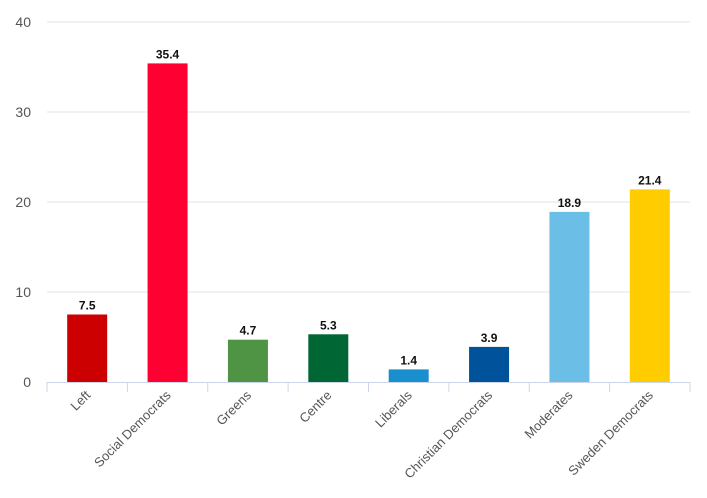  Describe the element at coordinates (393, 408) in the screenshot. I see `x-category-label: Liberals` at that location.